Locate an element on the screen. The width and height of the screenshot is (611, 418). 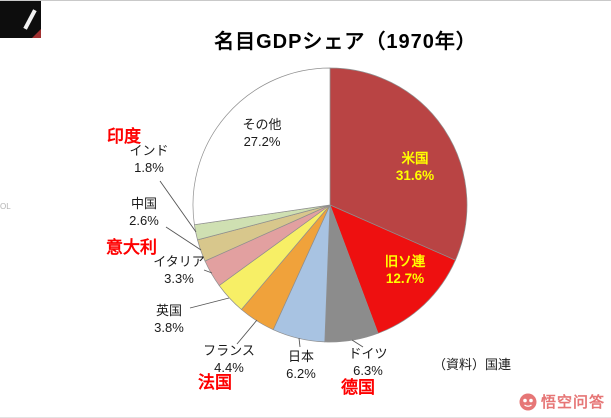
wukong-monkey-icon is located at coordinates (528, 401).